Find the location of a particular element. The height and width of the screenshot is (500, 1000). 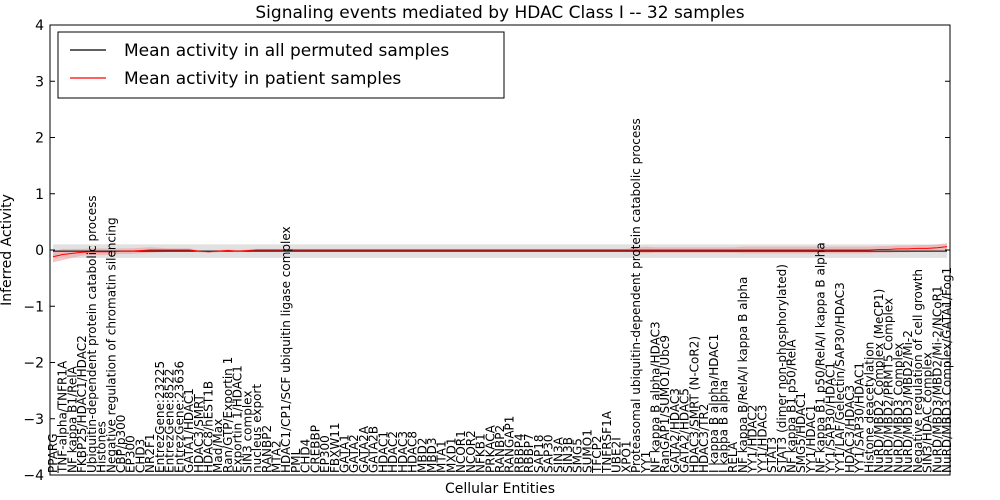

x-tick-label: NF kappa B1/RelA is located at coordinates (72, 419).